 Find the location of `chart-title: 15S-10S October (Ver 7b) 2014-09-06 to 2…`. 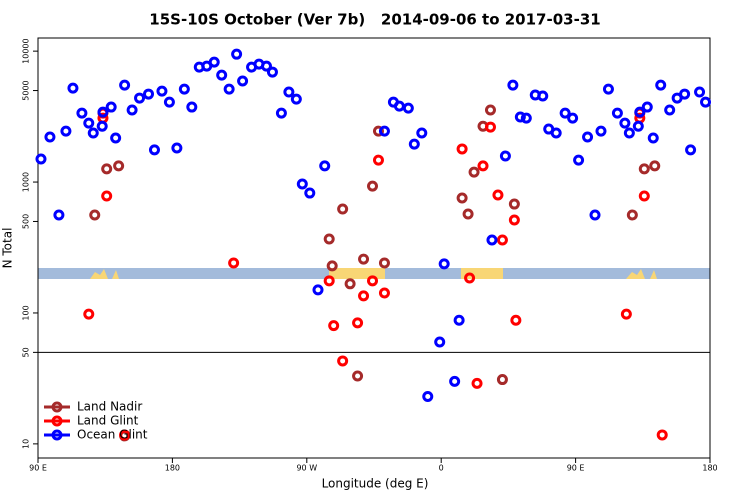

chart-title: 15S-10S October (Ver 7b) 2014-09-06 to 2… is located at coordinates (374, 20).